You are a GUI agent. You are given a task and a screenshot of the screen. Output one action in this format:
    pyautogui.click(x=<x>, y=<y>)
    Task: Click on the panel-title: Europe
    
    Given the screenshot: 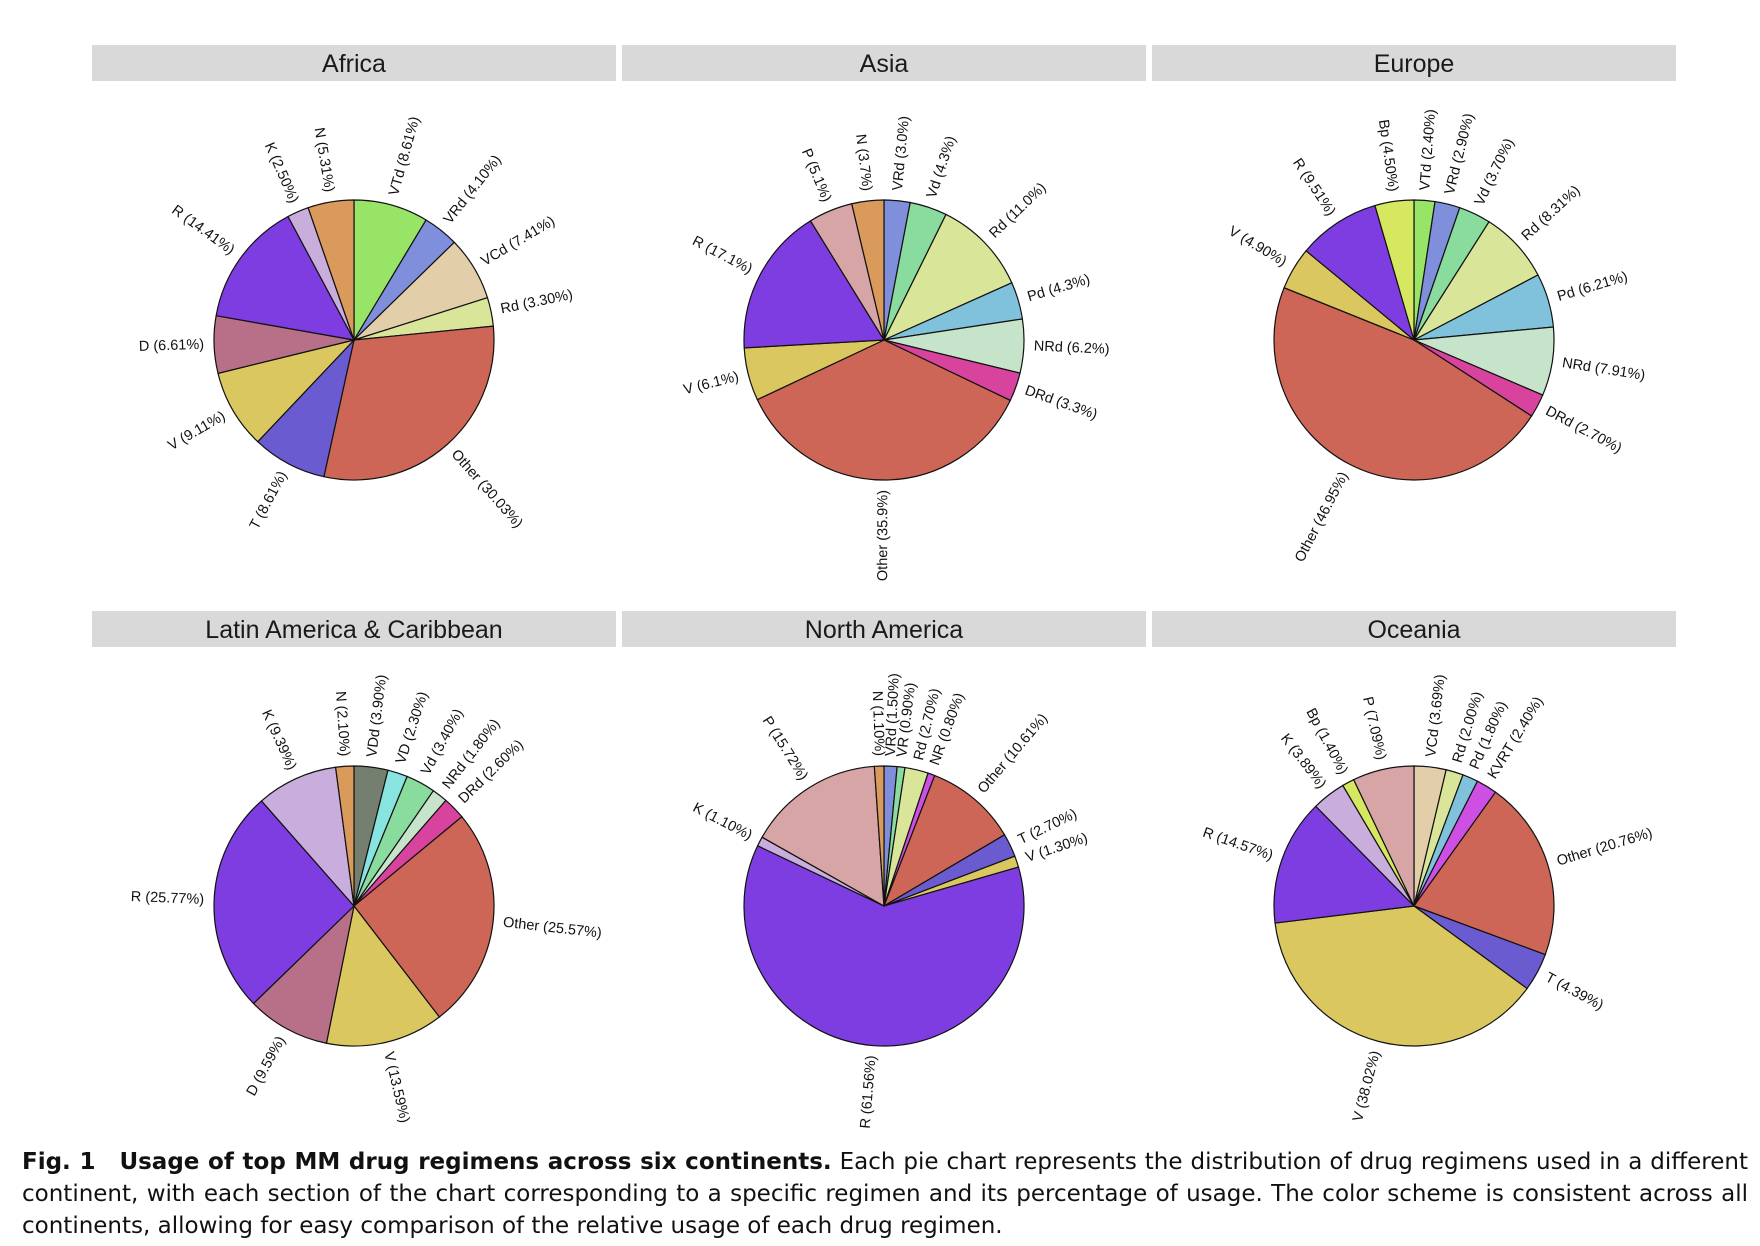 What is the action you would take?
    pyautogui.click(x=1414, y=64)
    